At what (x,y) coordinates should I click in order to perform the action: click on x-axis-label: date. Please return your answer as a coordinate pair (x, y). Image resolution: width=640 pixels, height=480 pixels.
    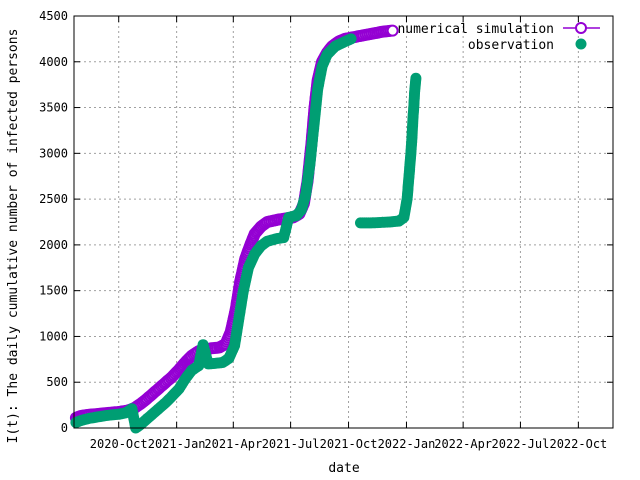
    Looking at the image, I should click on (343, 468).